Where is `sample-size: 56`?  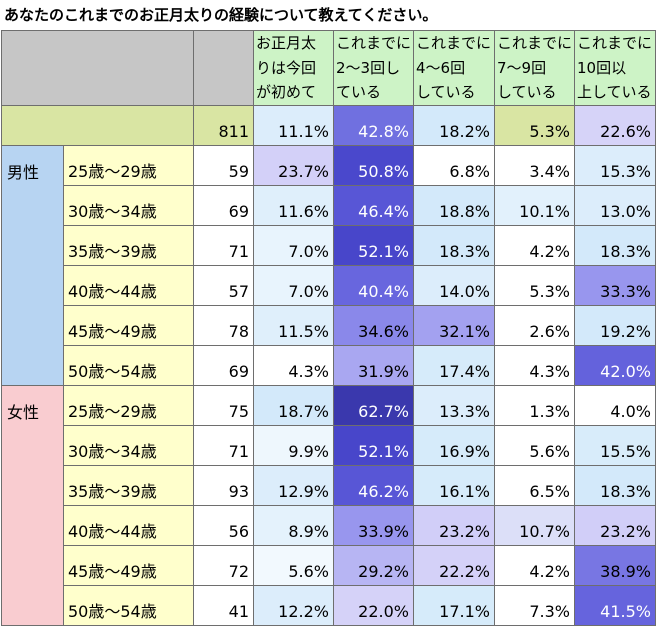 sample-size: 56 is located at coordinates (223, 525).